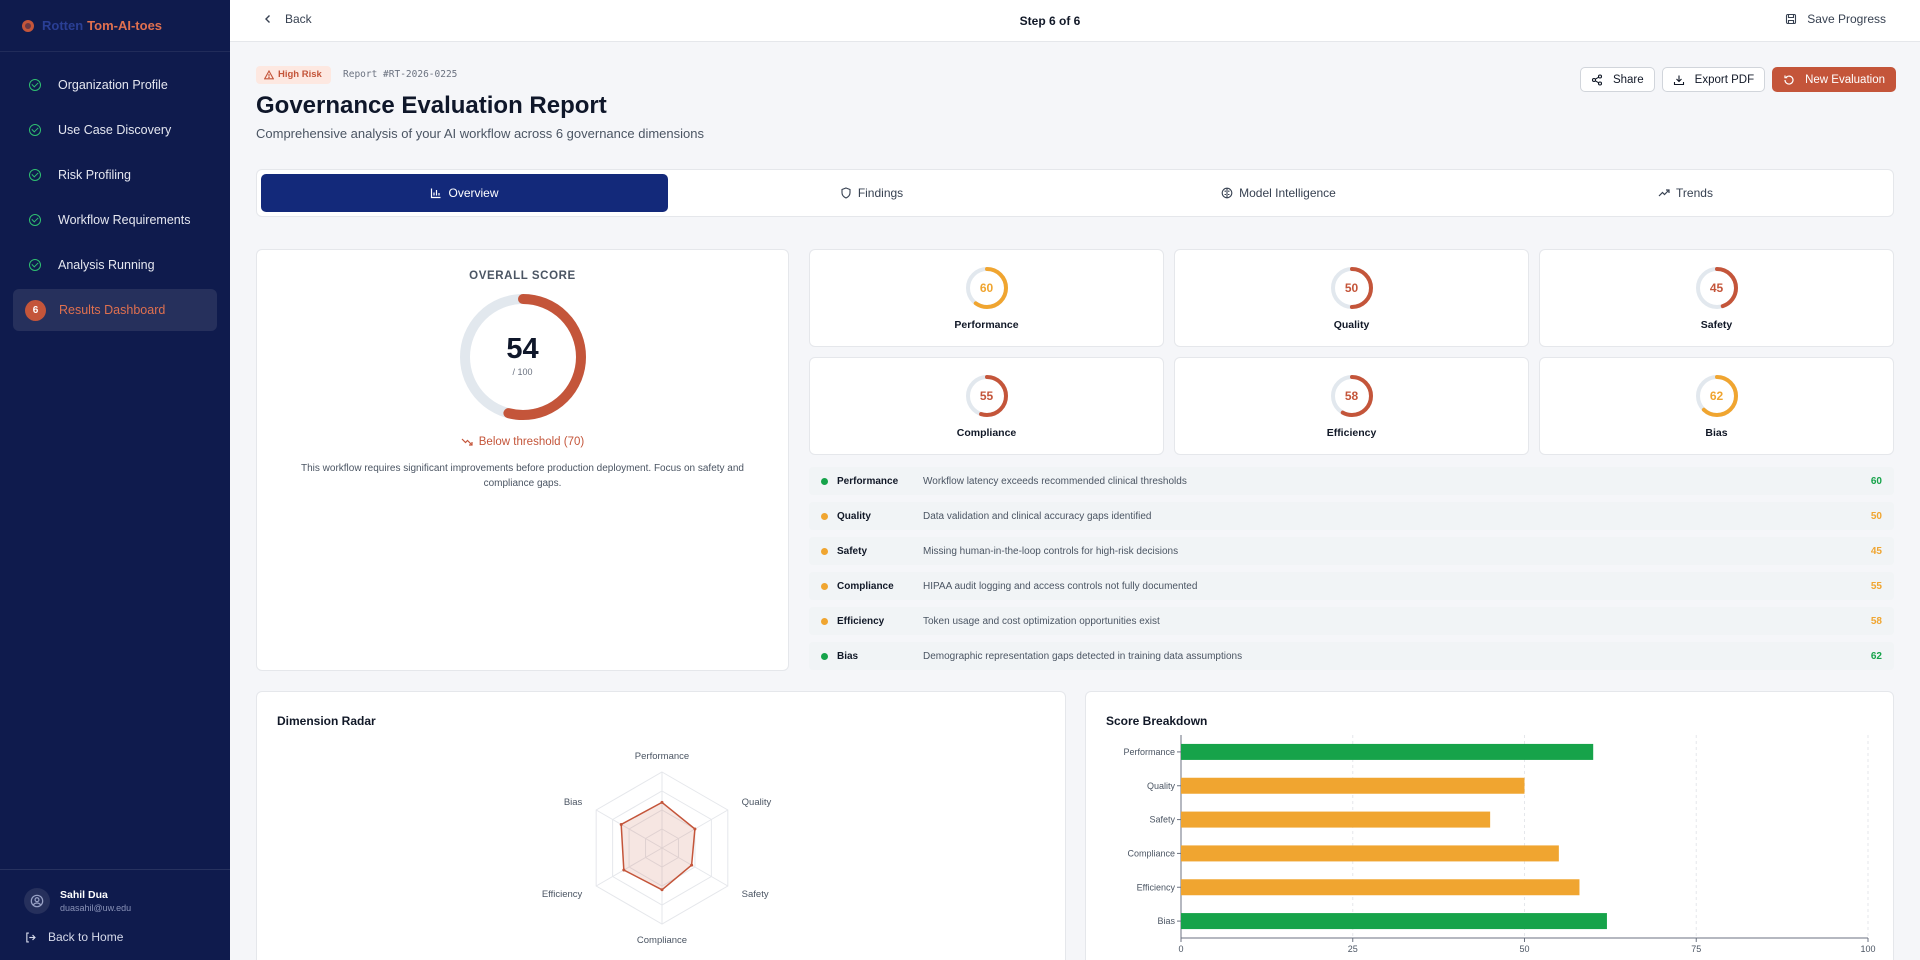 The height and width of the screenshot is (960, 1920). What do you see at coordinates (1353, 949) in the screenshot?
I see `bar-x-tick-label: 25` at bounding box center [1353, 949].